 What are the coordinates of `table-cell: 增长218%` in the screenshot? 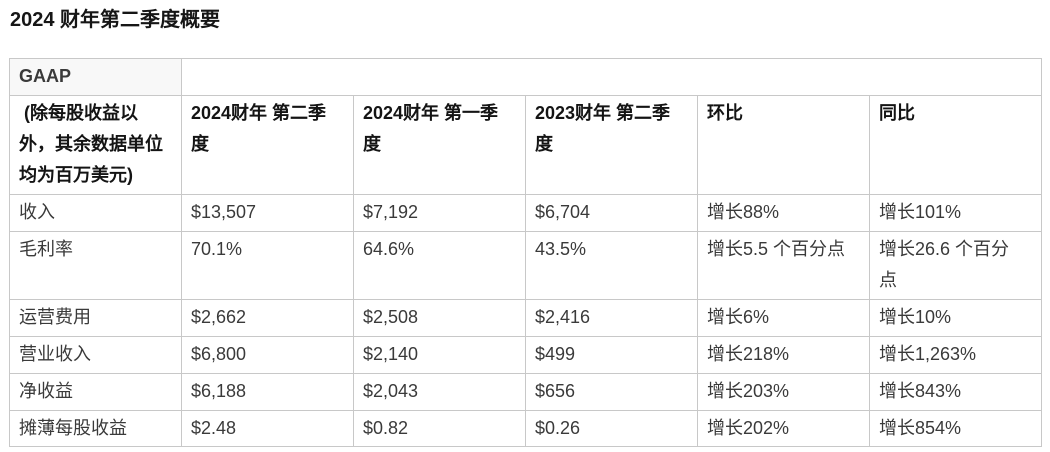 It's located at (783, 354).